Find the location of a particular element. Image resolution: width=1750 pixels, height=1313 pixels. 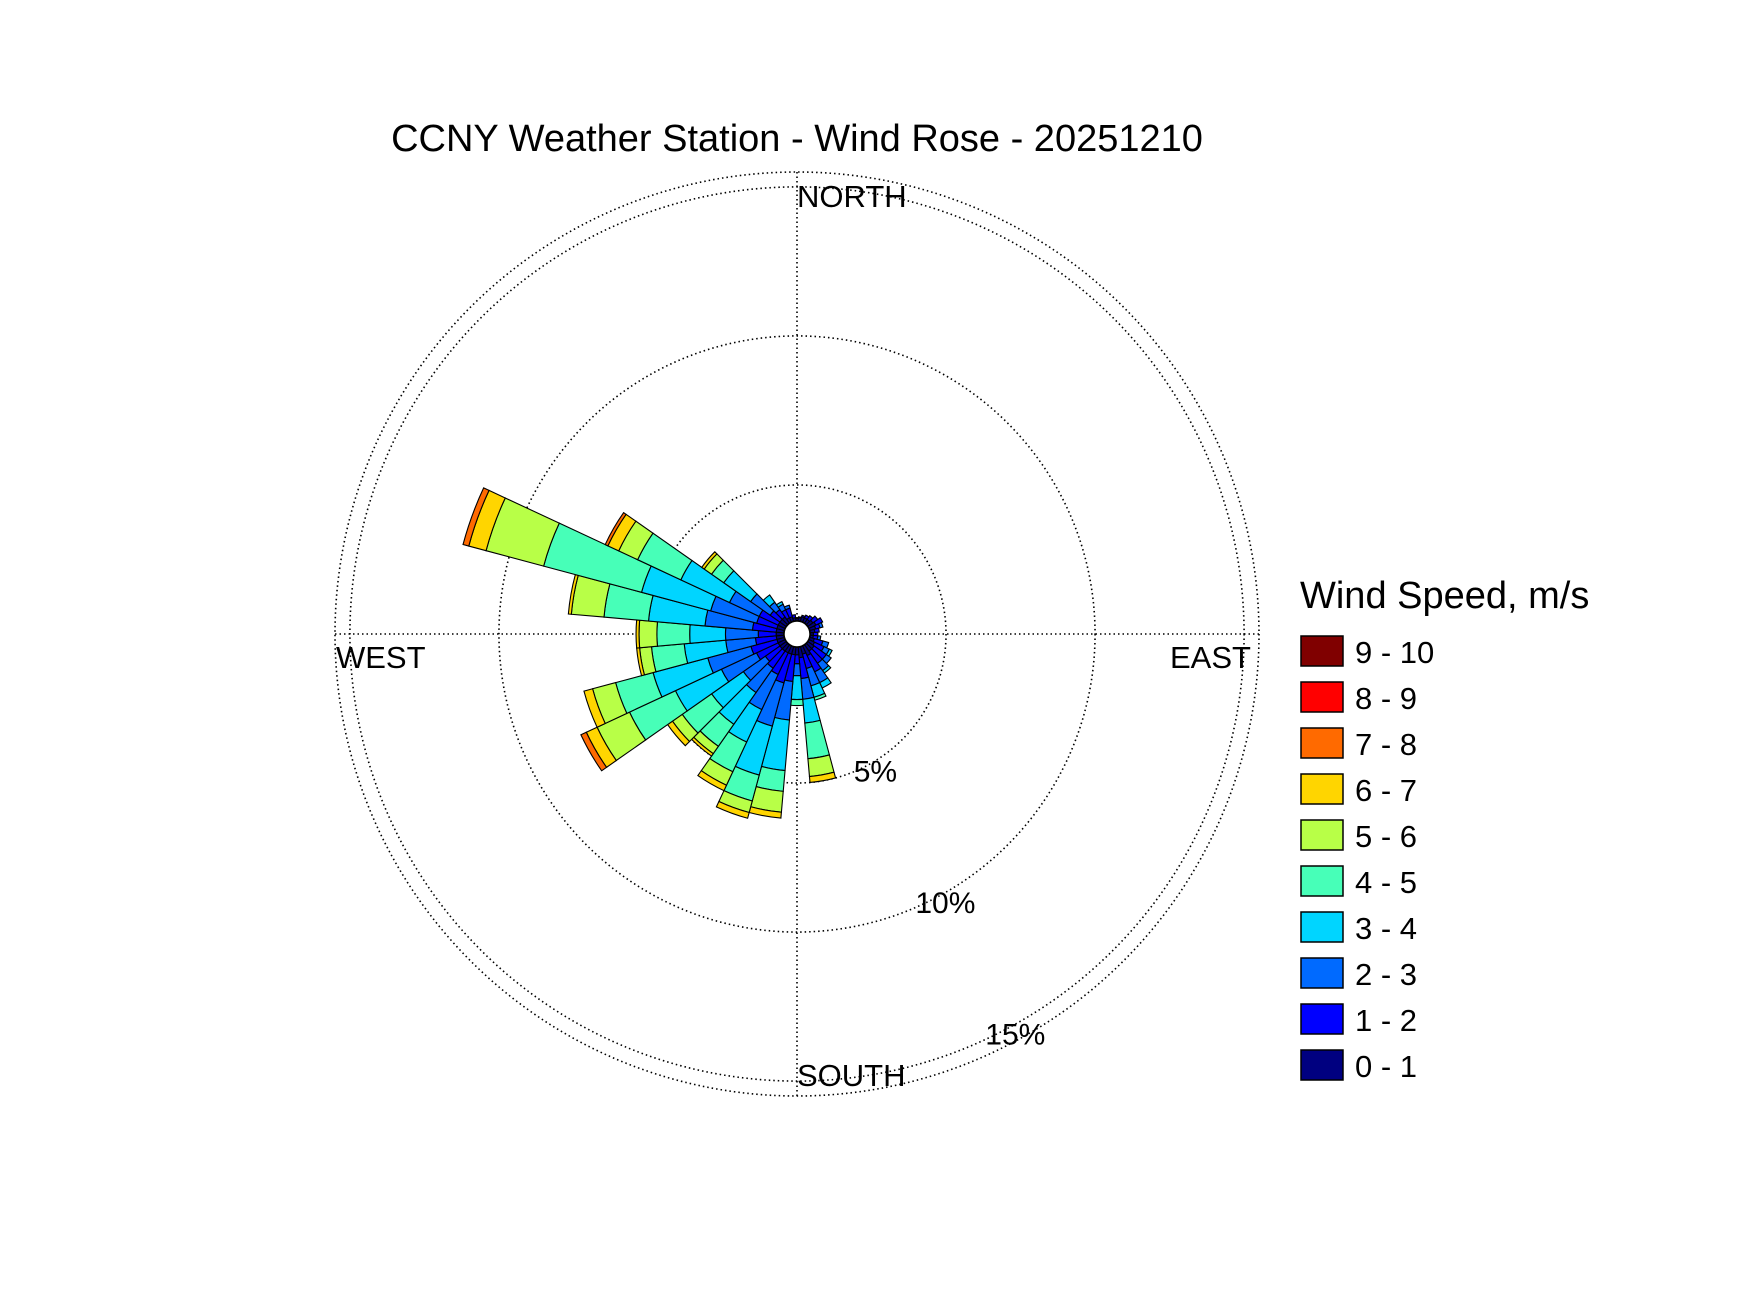

direction-label-north: NORTH is located at coordinates (852, 196).